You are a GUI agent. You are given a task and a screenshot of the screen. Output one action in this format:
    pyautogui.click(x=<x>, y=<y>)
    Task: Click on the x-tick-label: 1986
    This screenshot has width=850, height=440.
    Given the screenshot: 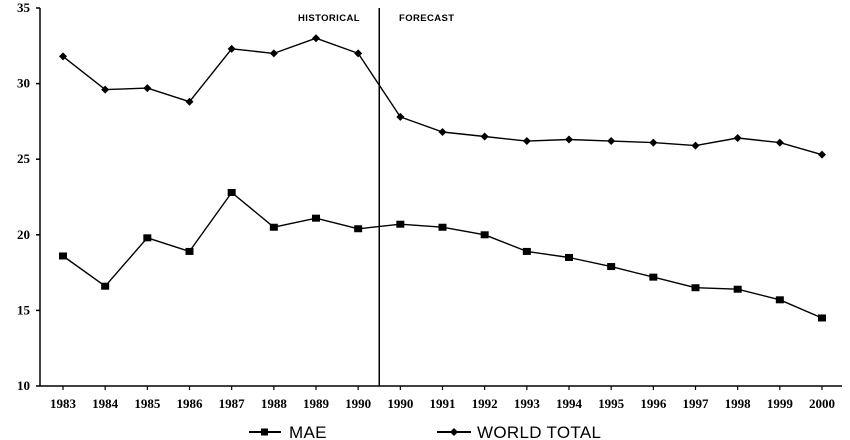 What is the action you would take?
    pyautogui.click(x=190, y=403)
    